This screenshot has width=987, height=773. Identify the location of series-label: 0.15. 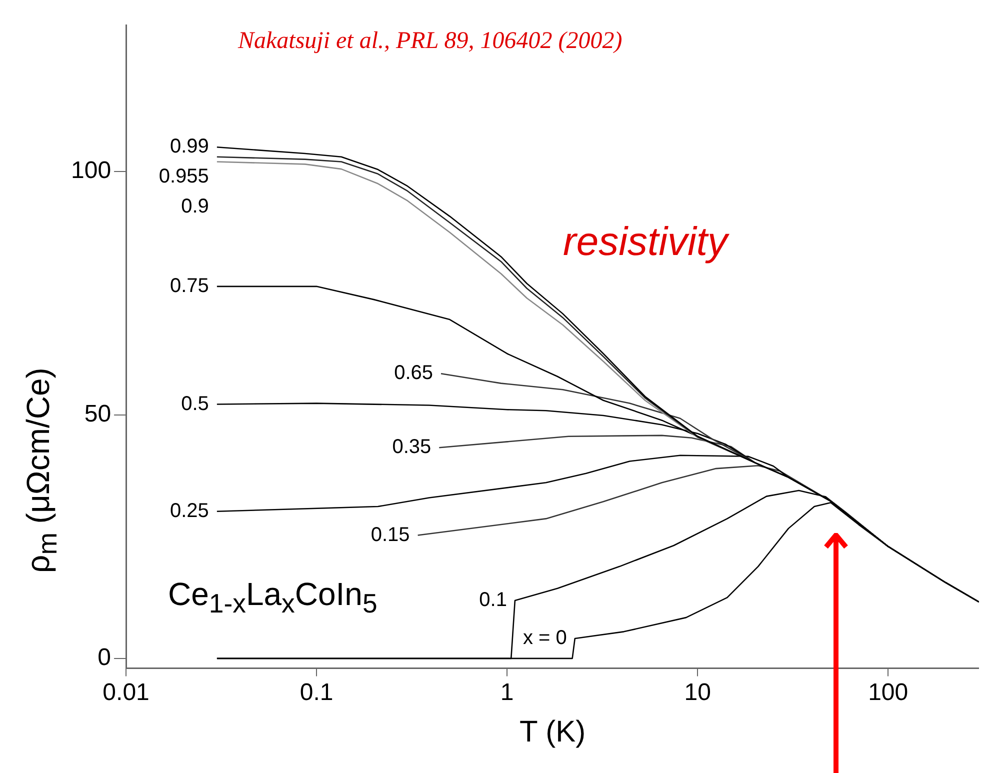
(390, 535).